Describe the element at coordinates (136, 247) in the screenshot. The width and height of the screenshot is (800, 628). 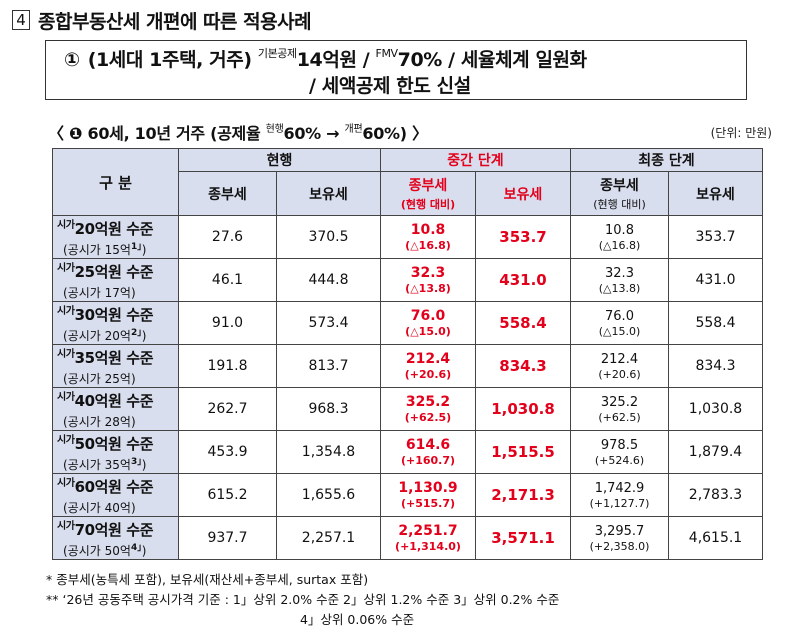
I see `row-assessed-note: 1」` at that location.